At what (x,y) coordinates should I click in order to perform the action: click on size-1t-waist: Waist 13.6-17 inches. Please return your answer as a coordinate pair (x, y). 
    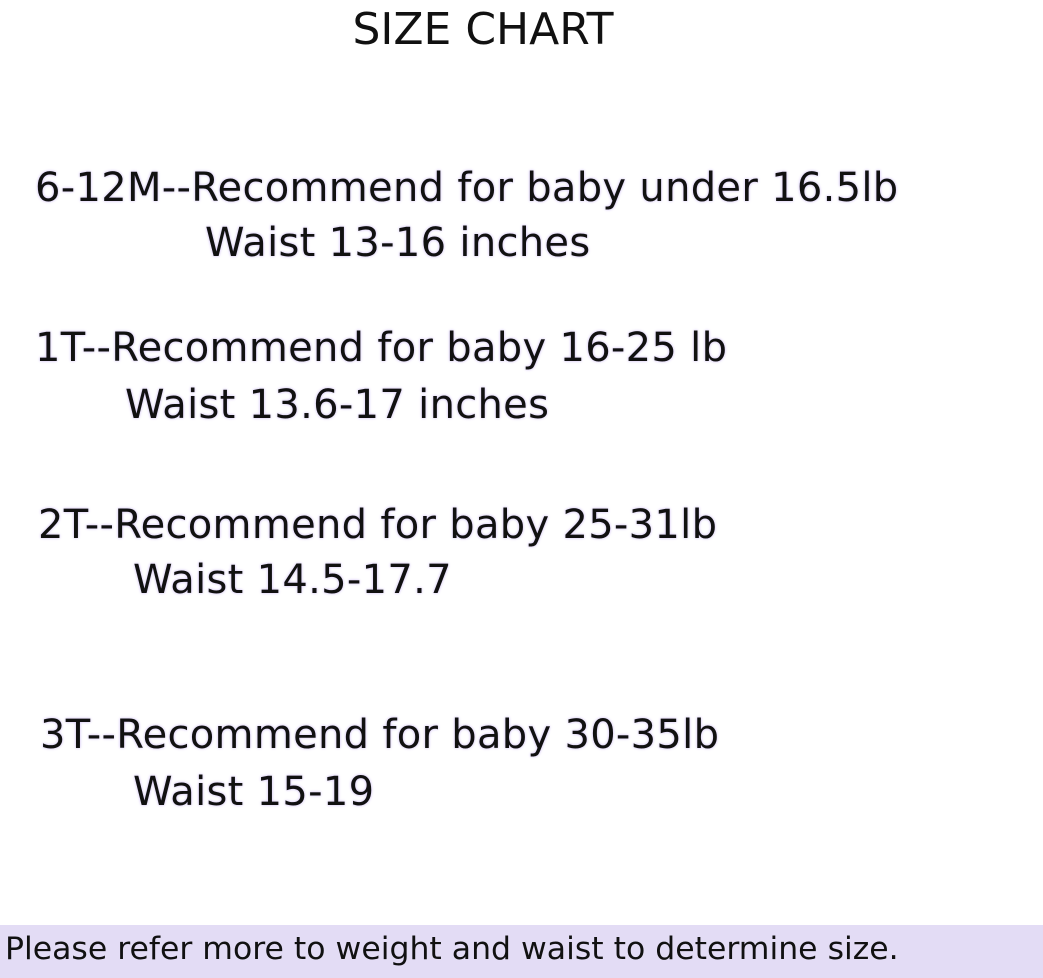
    Looking at the image, I should click on (337, 405).